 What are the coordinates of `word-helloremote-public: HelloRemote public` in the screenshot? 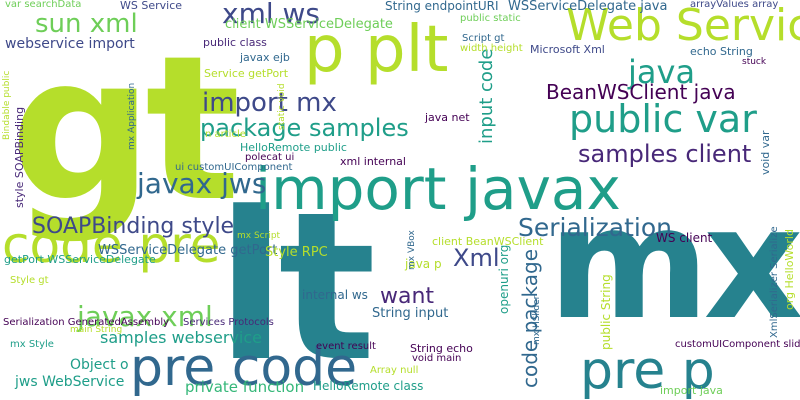 It's located at (293, 147).